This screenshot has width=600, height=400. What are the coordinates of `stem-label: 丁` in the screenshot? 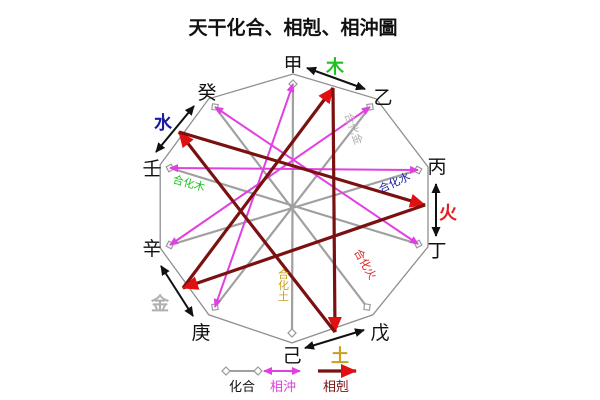 It's located at (436, 251).